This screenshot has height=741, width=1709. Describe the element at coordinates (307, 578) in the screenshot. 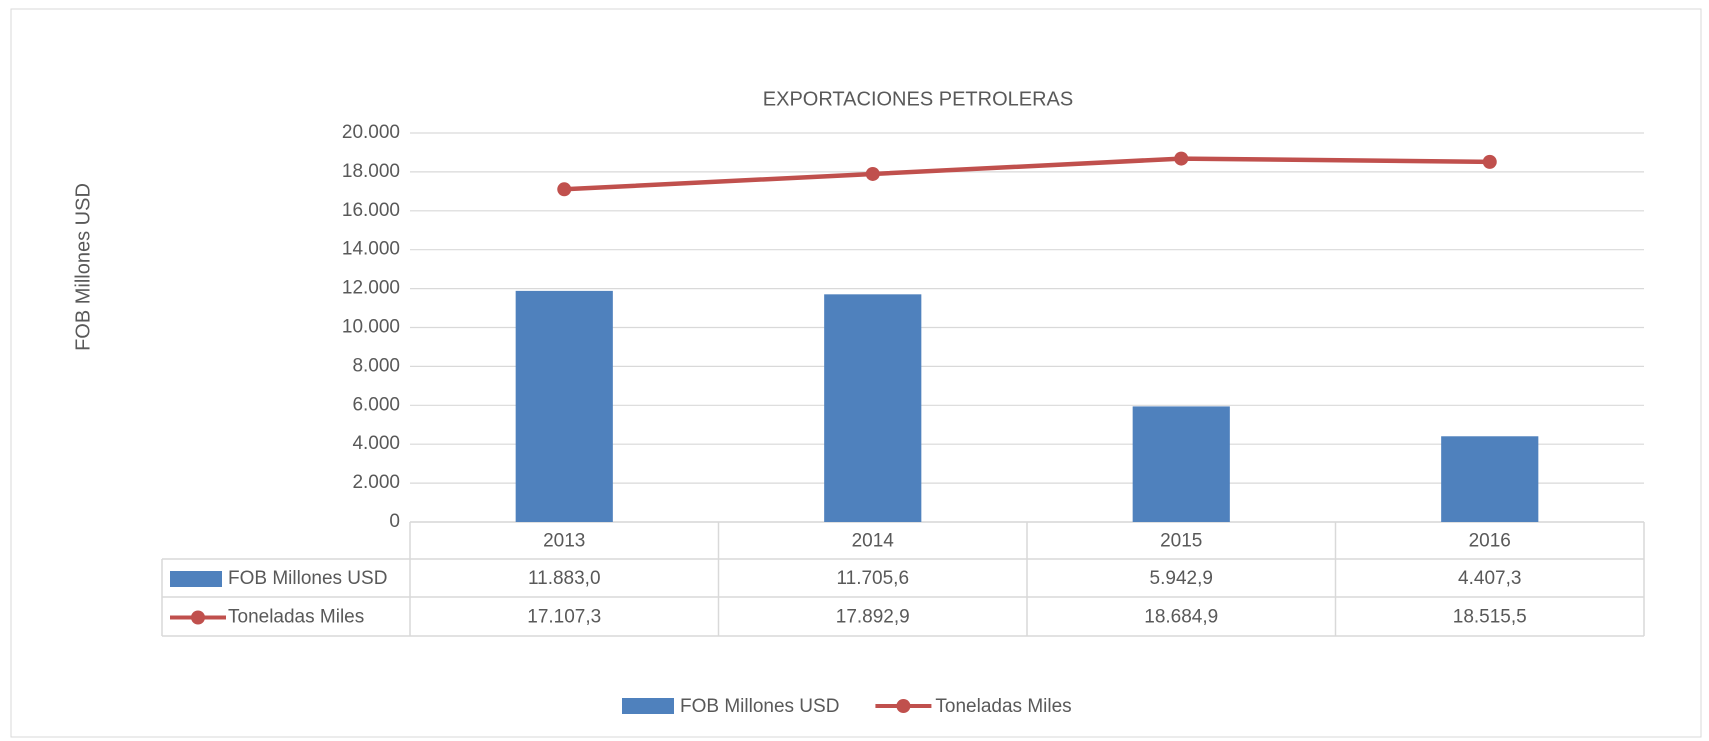

I see `table-row-header: FOB Millones USD` at that location.